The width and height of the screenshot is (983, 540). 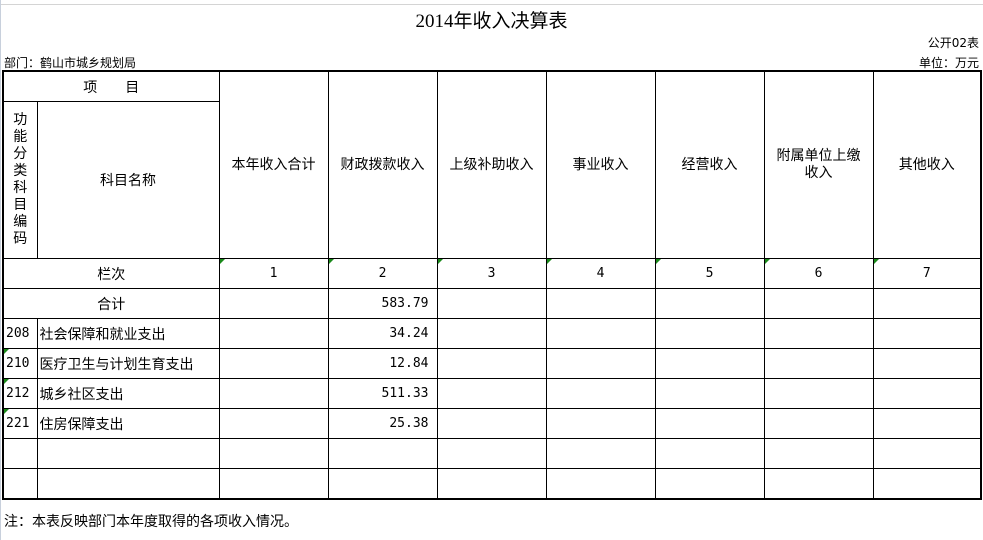 I want to click on value-cell: 34.24, so click(x=382, y=333).